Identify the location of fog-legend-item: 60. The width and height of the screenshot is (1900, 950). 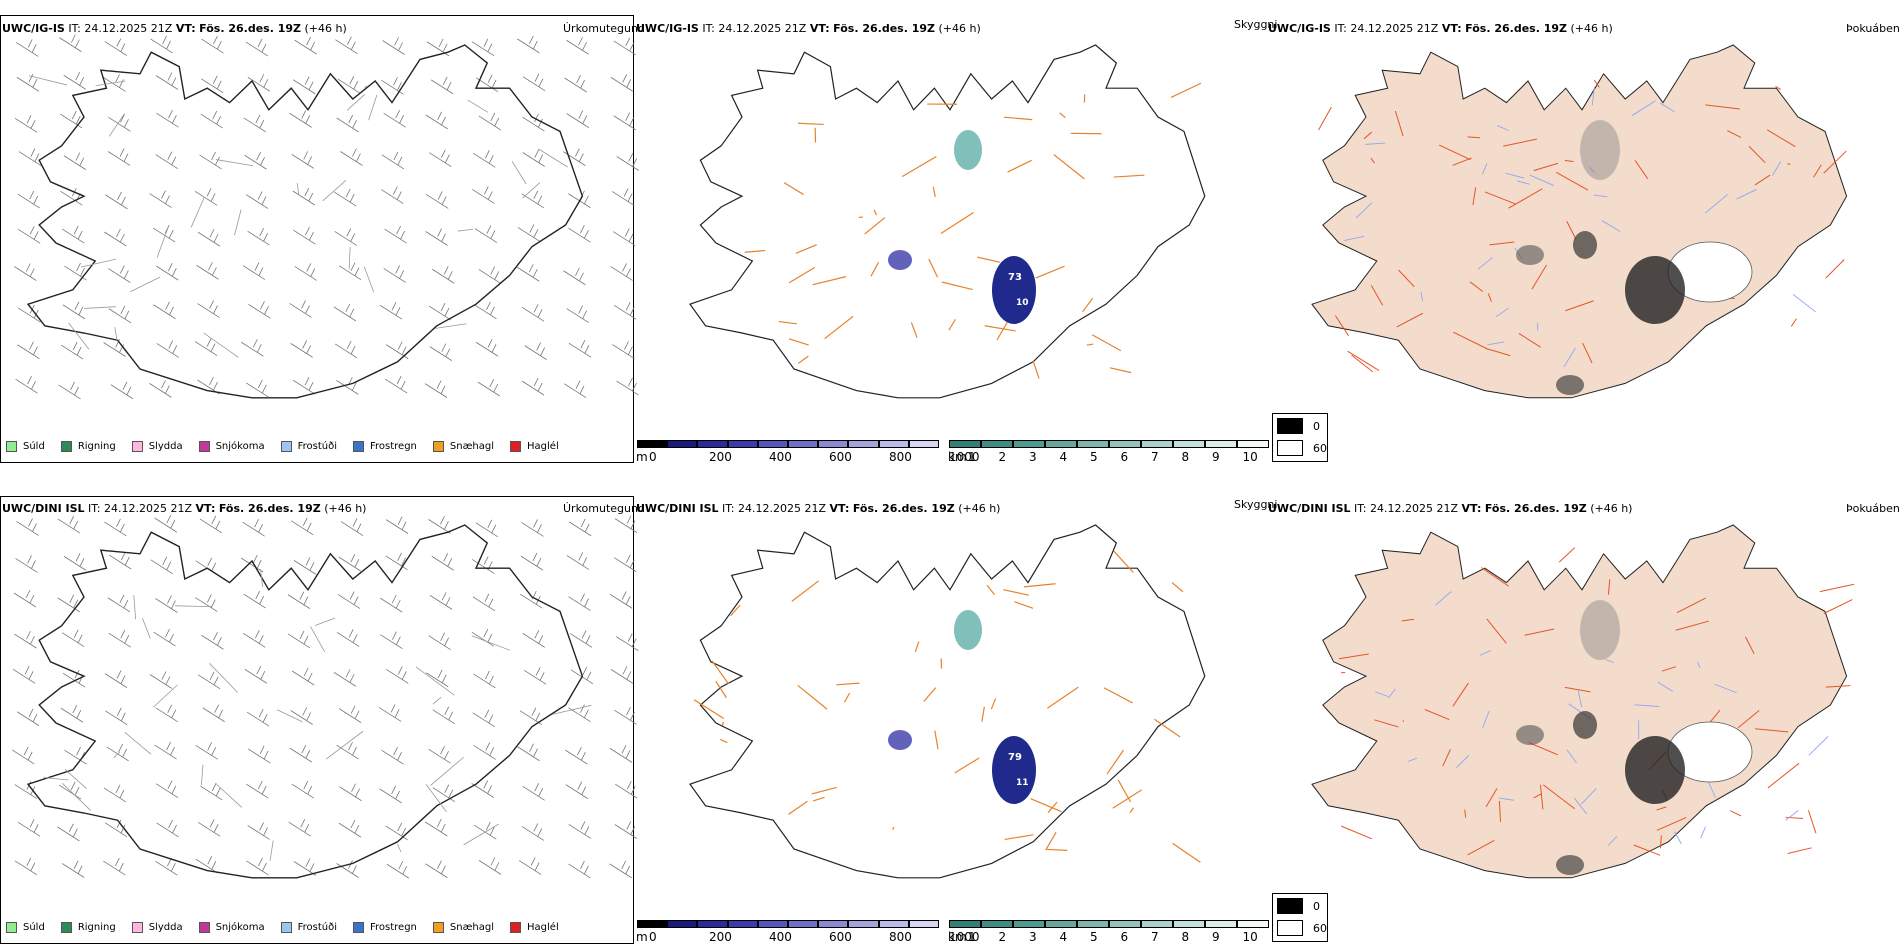
(1302, 928).